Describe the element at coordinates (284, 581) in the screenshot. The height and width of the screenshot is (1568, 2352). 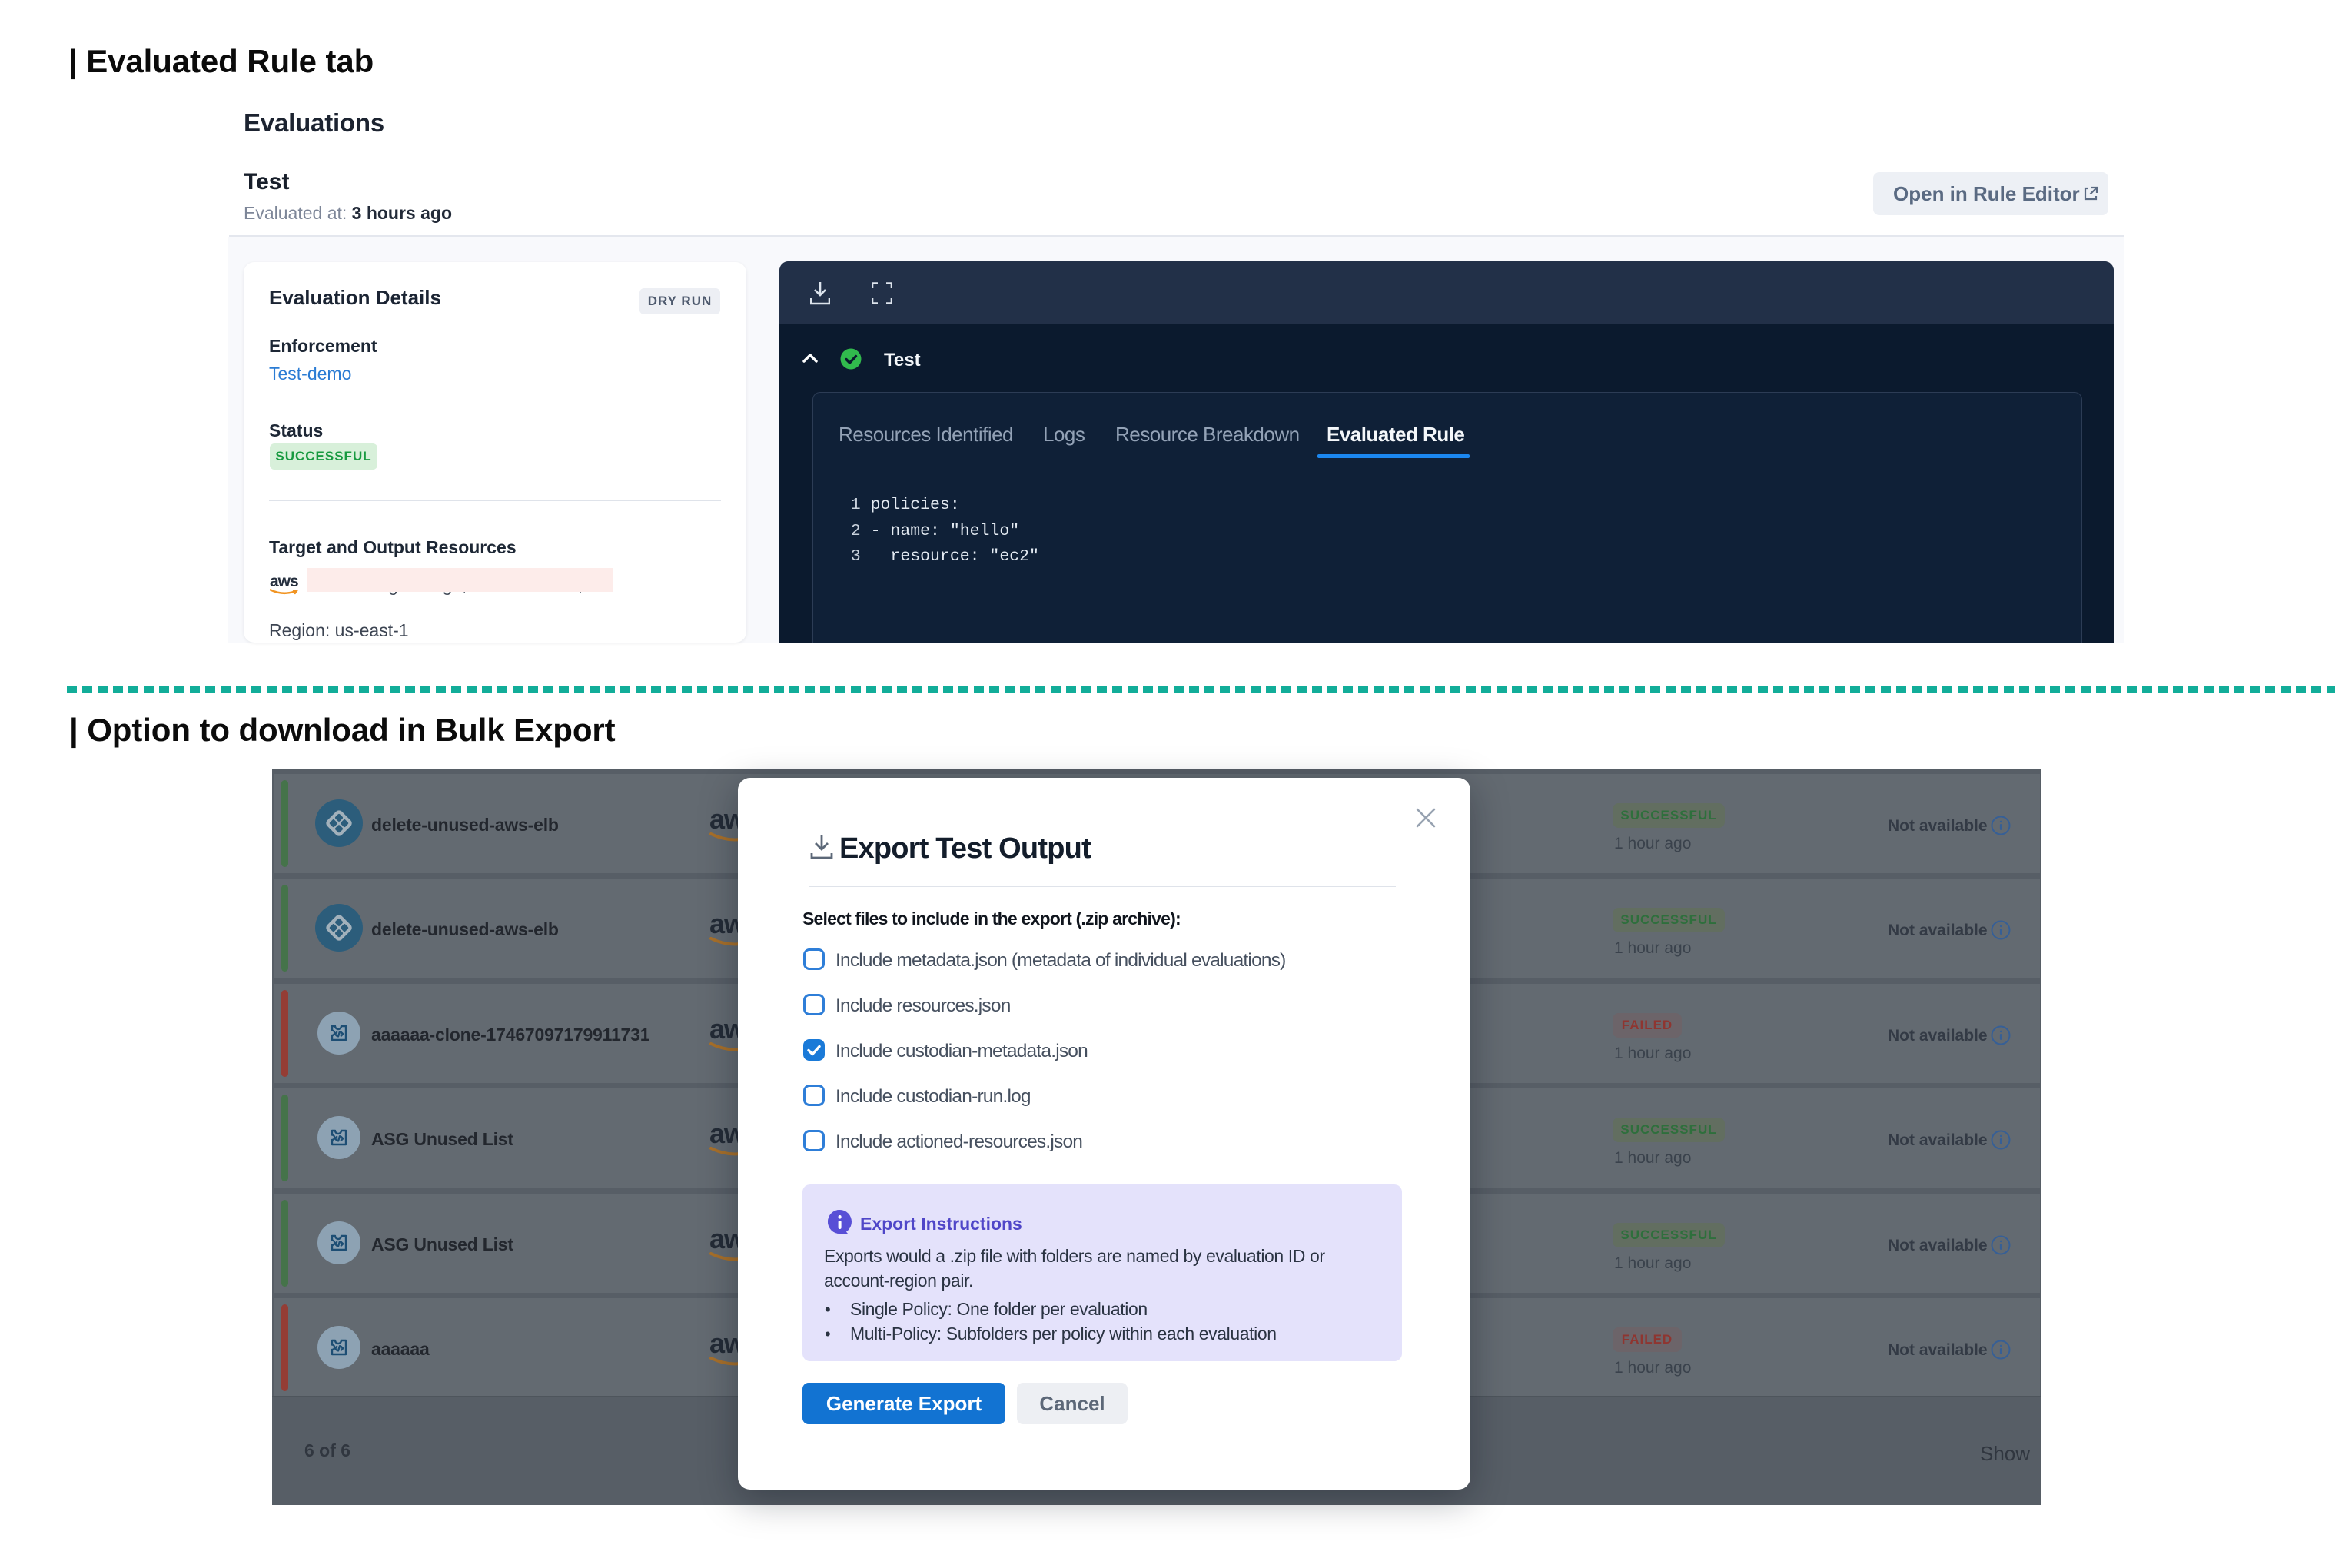
I see `svg-text: aws` at that location.